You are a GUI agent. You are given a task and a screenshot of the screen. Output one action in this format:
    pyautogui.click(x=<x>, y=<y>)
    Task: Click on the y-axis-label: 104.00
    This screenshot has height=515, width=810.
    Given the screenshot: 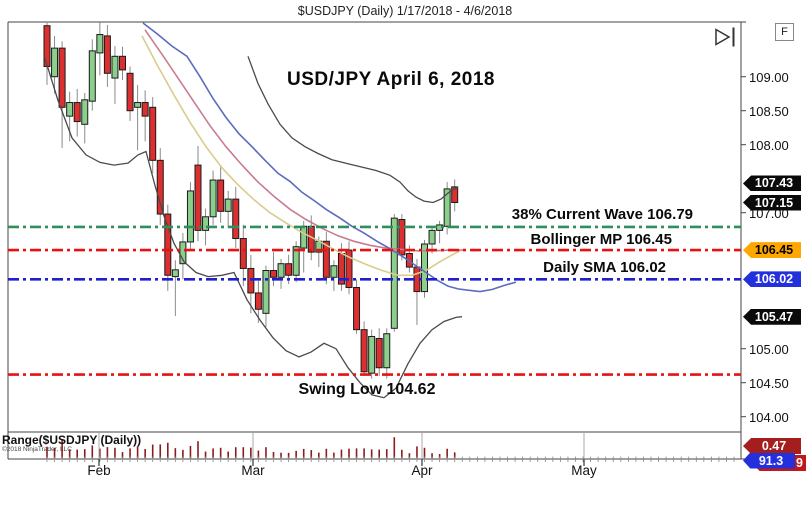 What is the action you would take?
    pyautogui.click(x=769, y=417)
    